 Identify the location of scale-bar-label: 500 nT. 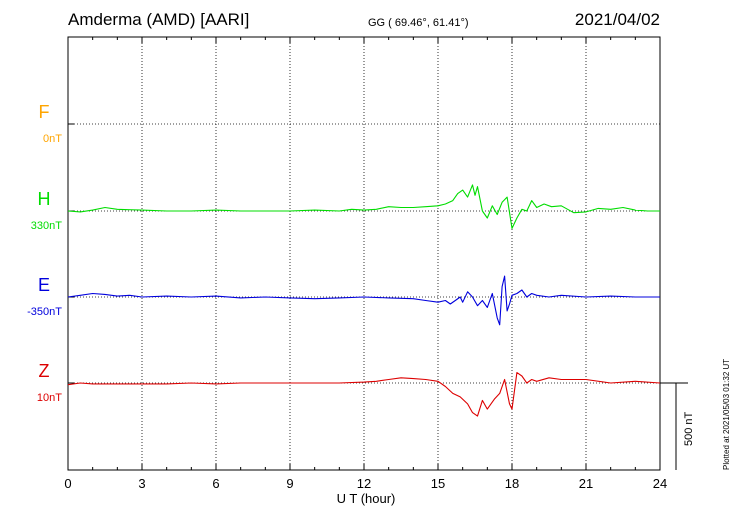
(689, 428).